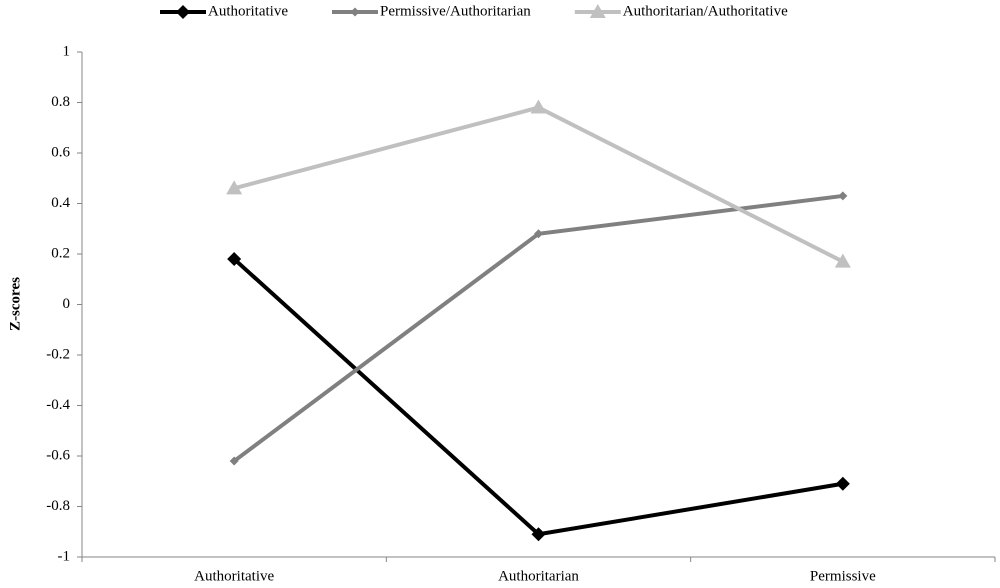 This screenshot has width=1000, height=588. I want to click on y-tick-label: -0.4, so click(58, 405).